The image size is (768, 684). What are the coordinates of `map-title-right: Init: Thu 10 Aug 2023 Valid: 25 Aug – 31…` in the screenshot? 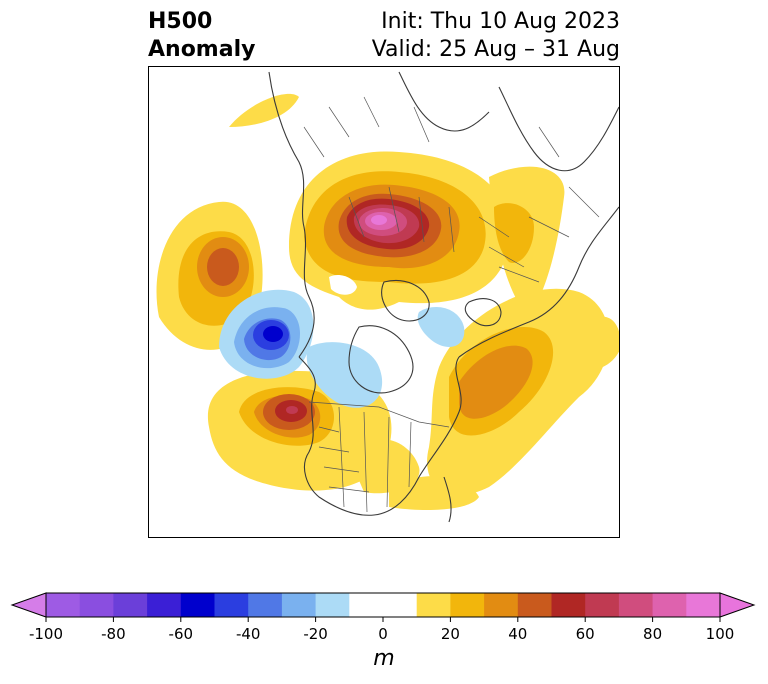 It's located at (496, 36).